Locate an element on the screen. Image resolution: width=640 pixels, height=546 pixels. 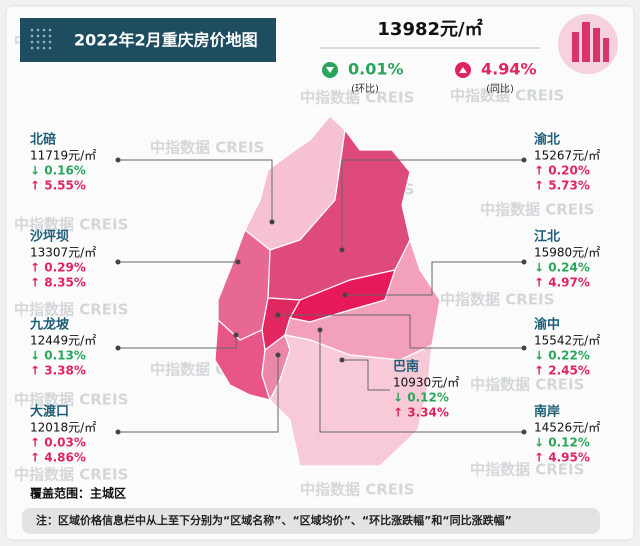
district-price: 11719元/㎡ is located at coordinates (63, 156).